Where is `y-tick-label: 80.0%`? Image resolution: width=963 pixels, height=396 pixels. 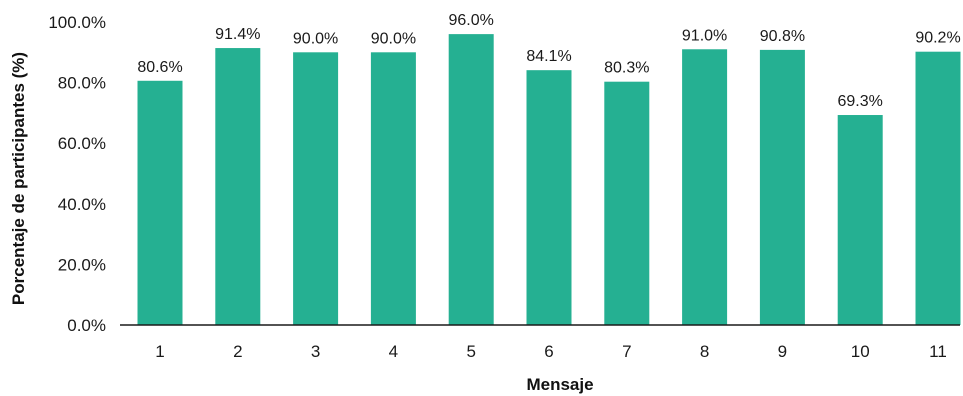 y-tick-label: 80.0% is located at coordinates (82, 83).